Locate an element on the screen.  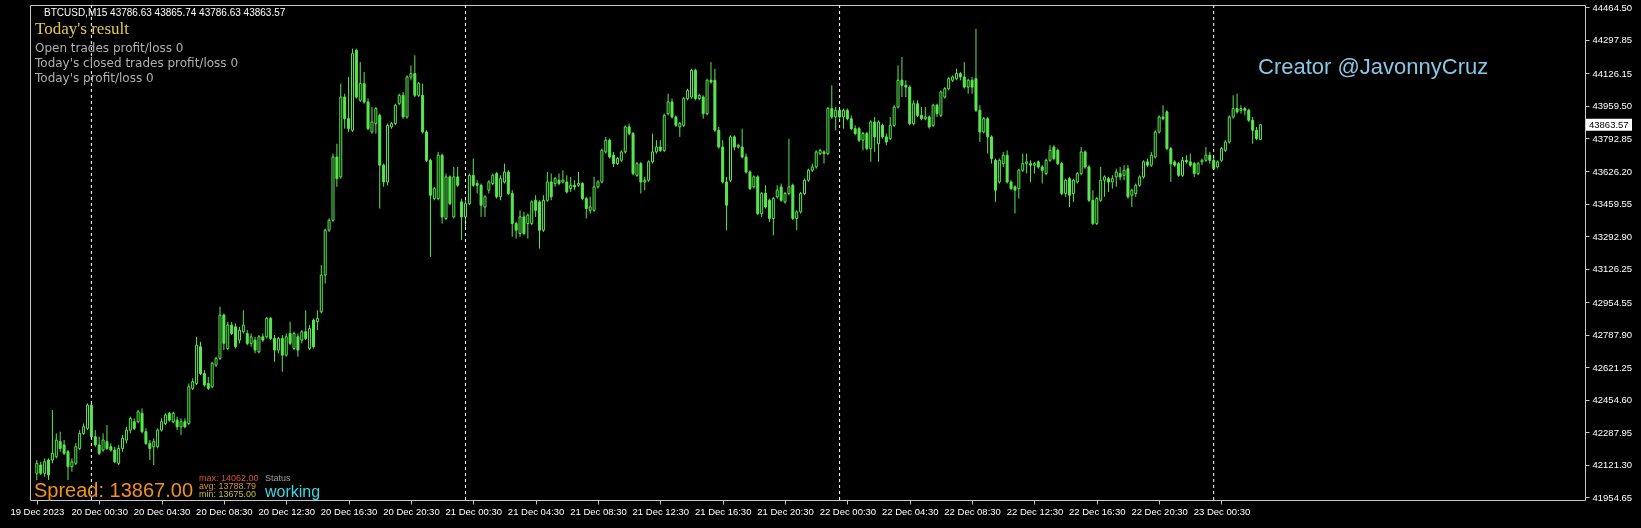
x-tick-label: 20 Dec 00:30 is located at coordinates (99, 511).